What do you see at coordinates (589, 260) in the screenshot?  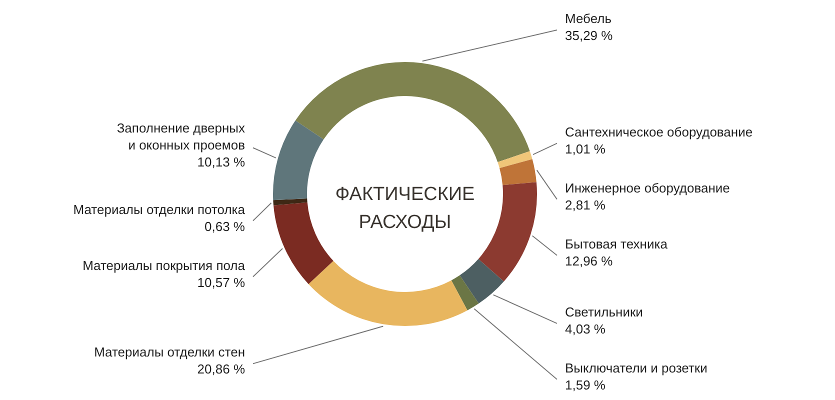 I see `data-label: 12,96 %` at bounding box center [589, 260].